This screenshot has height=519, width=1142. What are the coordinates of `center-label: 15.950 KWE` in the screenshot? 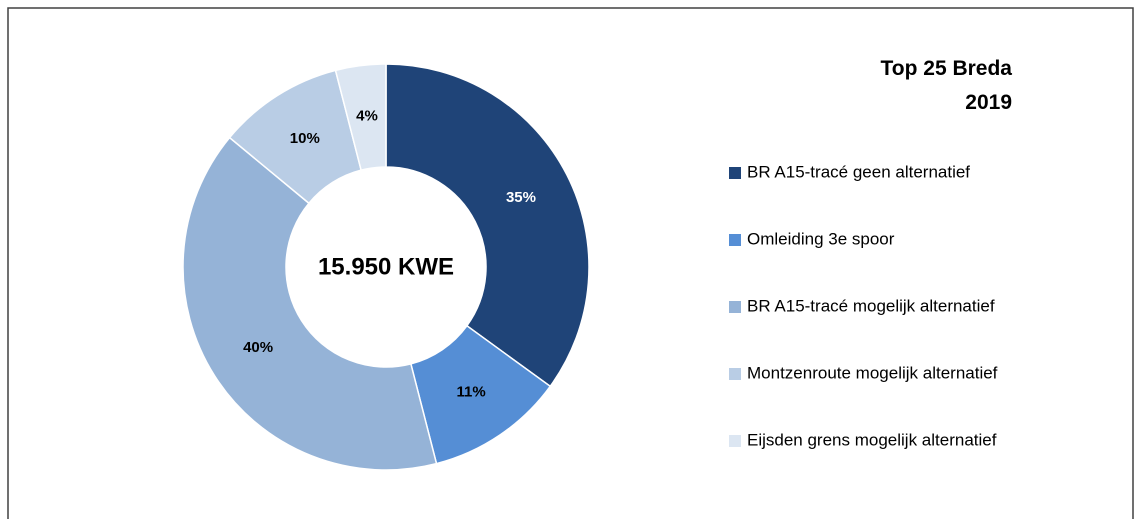 It's located at (386, 266).